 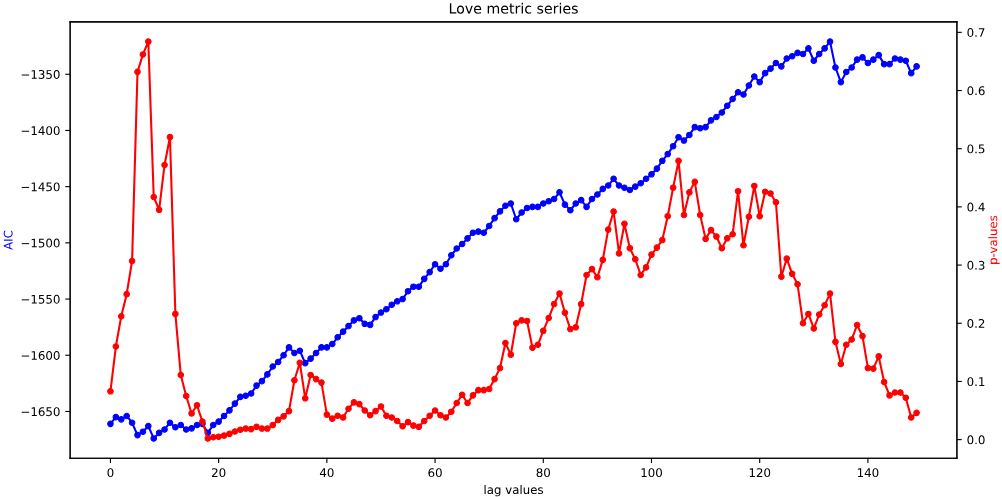 I want to click on y2-tick-label: 0.7, so click(x=976, y=32).